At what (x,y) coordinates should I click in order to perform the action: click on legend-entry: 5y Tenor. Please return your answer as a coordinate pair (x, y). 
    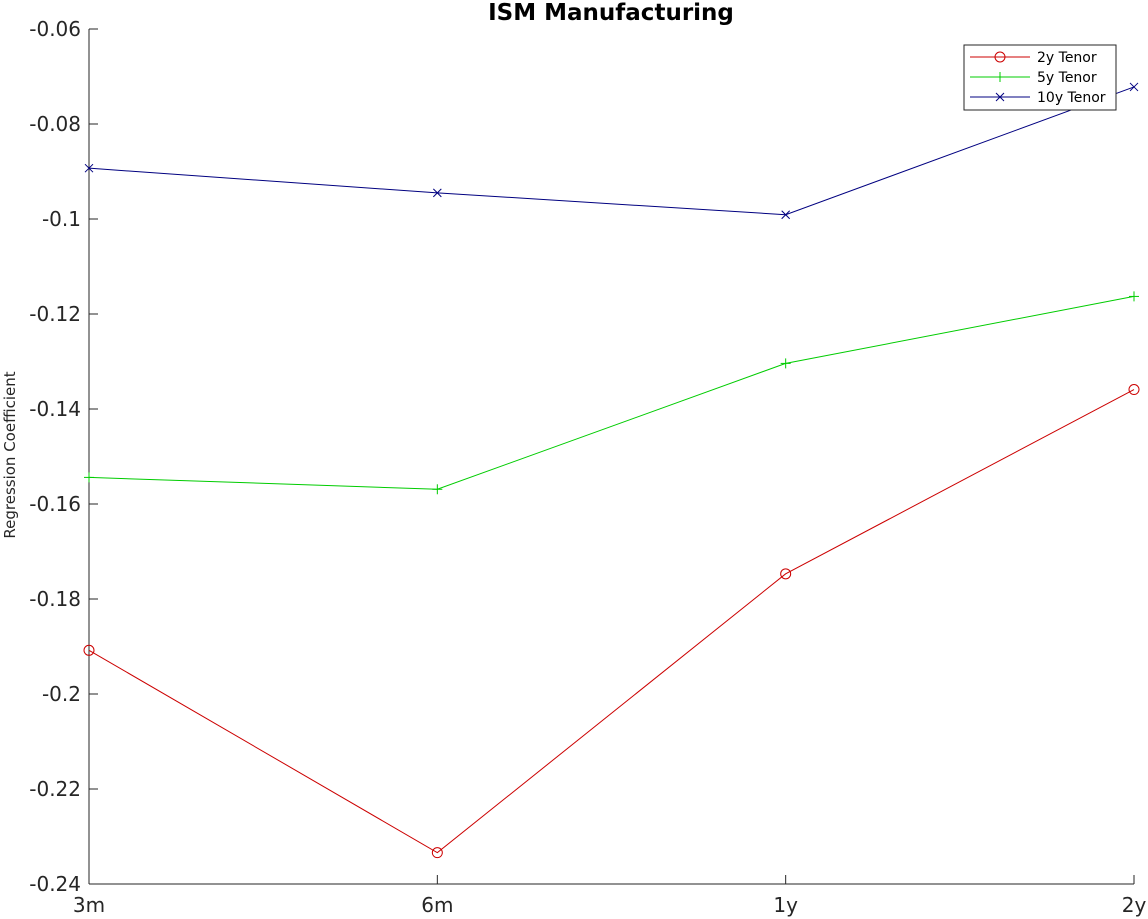
    Looking at the image, I should click on (1033, 78).